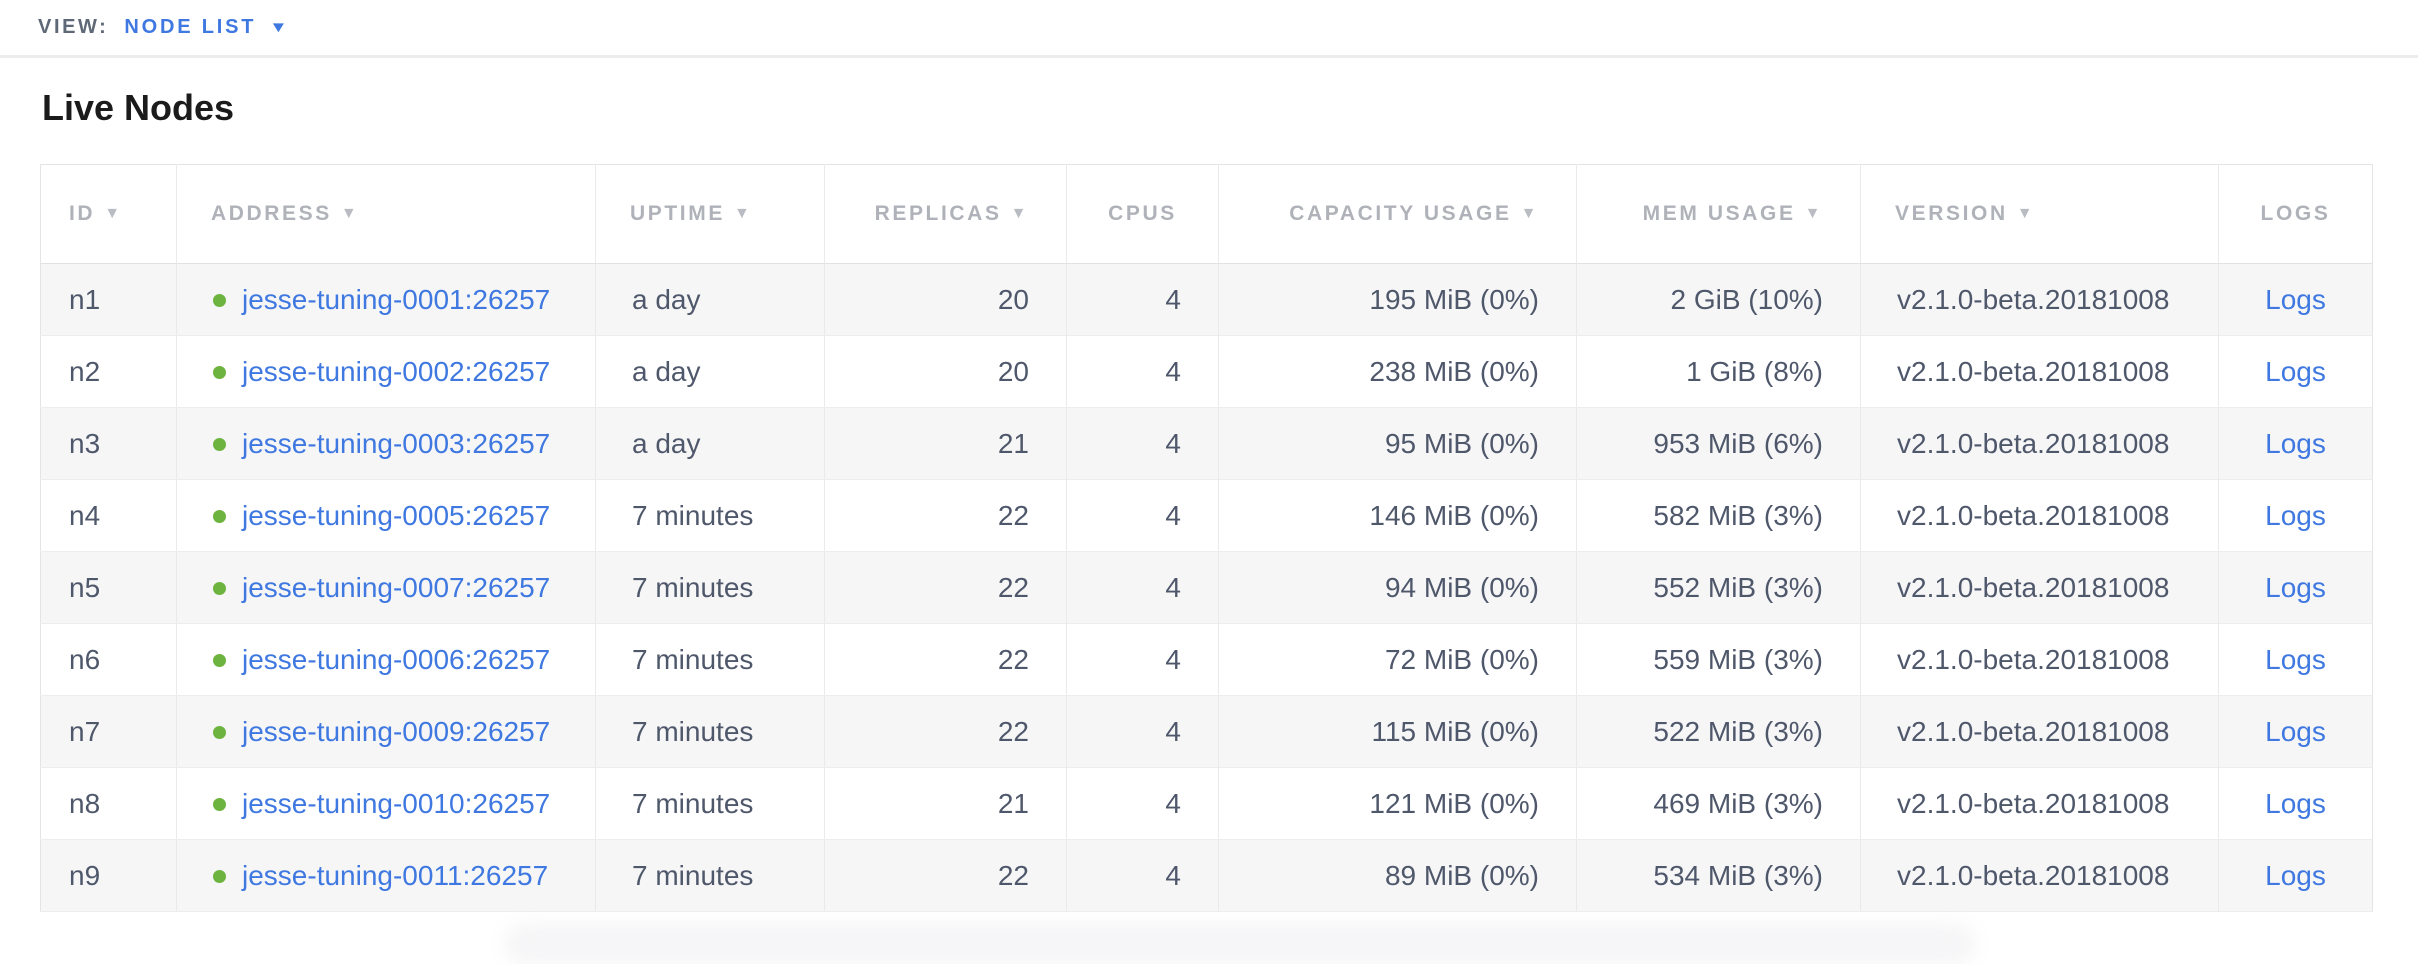 The image size is (2418, 964). I want to click on column-header-replicas: REPLICAS ▼, so click(945, 214).